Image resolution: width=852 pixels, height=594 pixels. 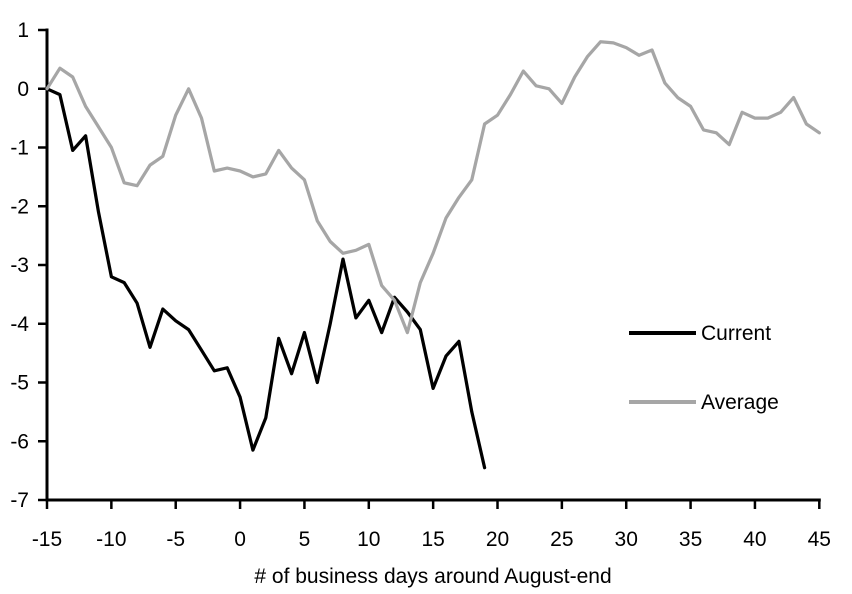 What do you see at coordinates (19, 441) in the screenshot?
I see `y-tick-label: -6` at bounding box center [19, 441].